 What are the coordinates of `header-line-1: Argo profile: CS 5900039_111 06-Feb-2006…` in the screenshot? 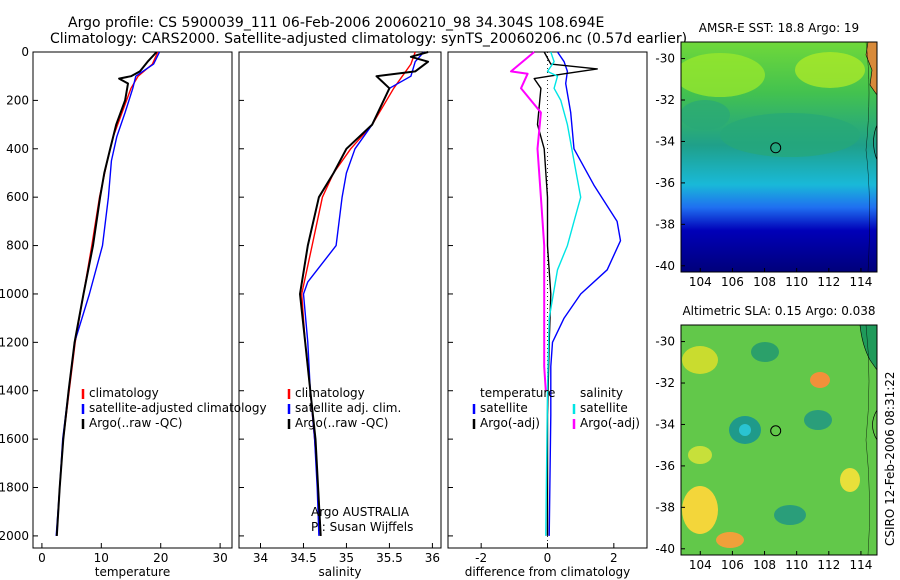 It's located at (336, 23).